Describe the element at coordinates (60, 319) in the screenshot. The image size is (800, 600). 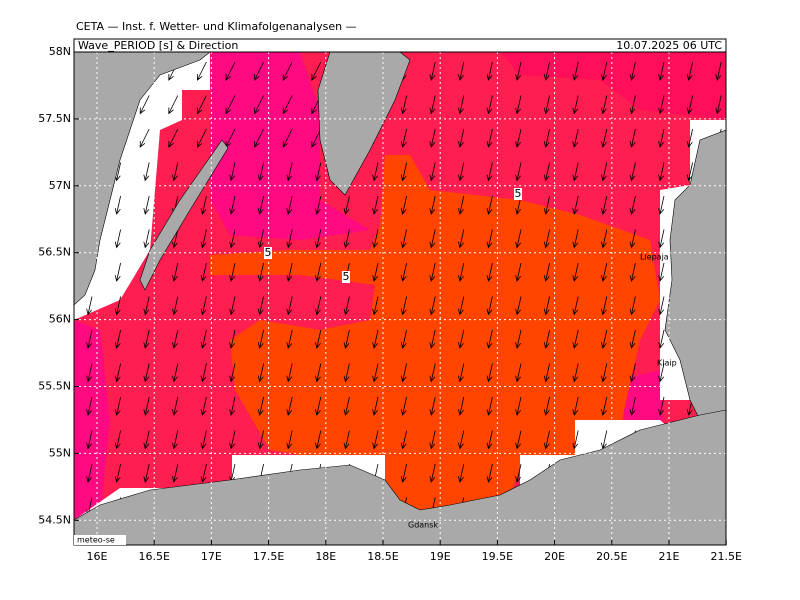
I see `lat-label: 56N` at that location.